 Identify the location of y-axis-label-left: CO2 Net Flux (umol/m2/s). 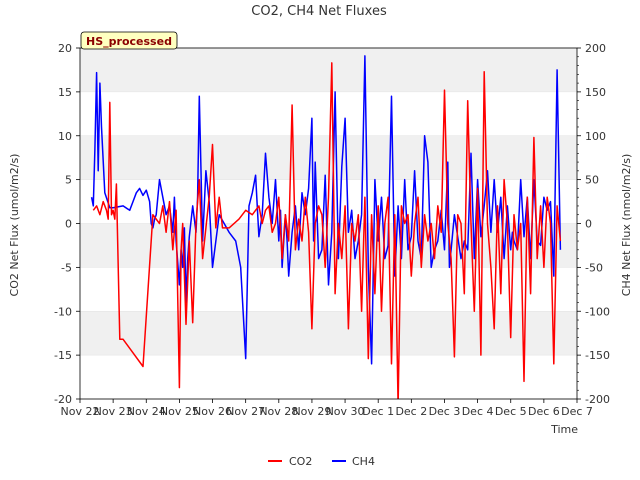
(14, 225).